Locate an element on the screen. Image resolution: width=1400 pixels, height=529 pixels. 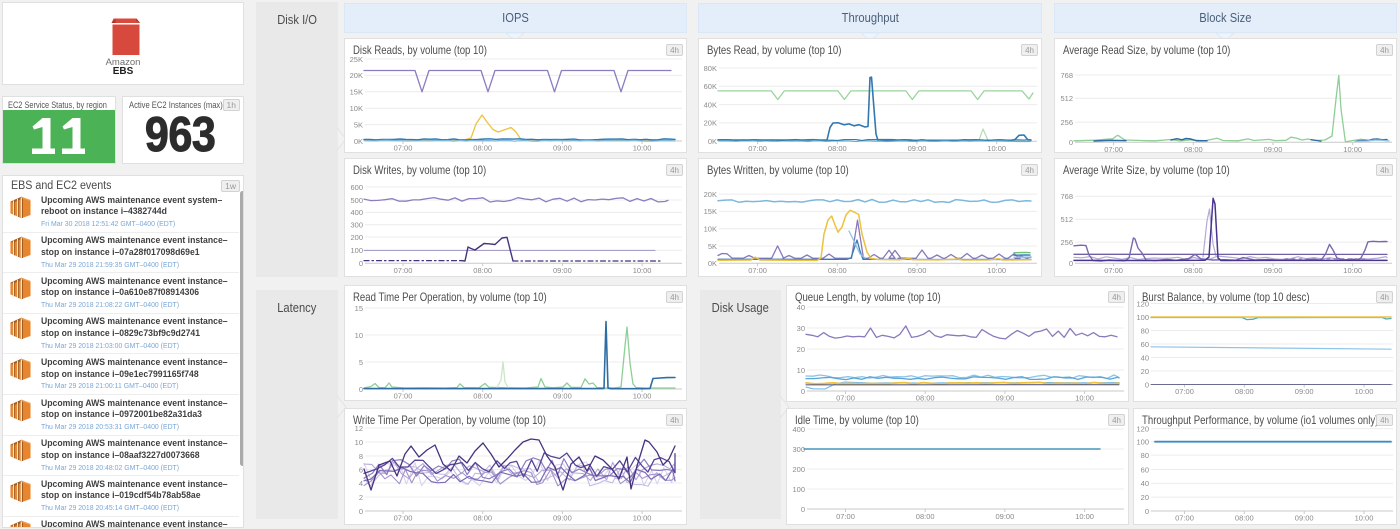
svg-text: 25K is located at coordinates (356, 59).